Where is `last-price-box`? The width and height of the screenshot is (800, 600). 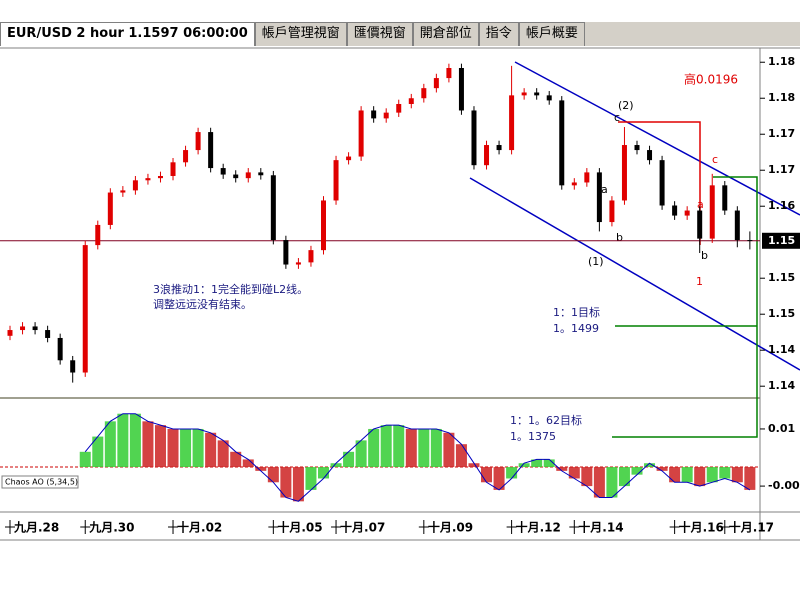
last-price-box is located at coordinates (781, 240).